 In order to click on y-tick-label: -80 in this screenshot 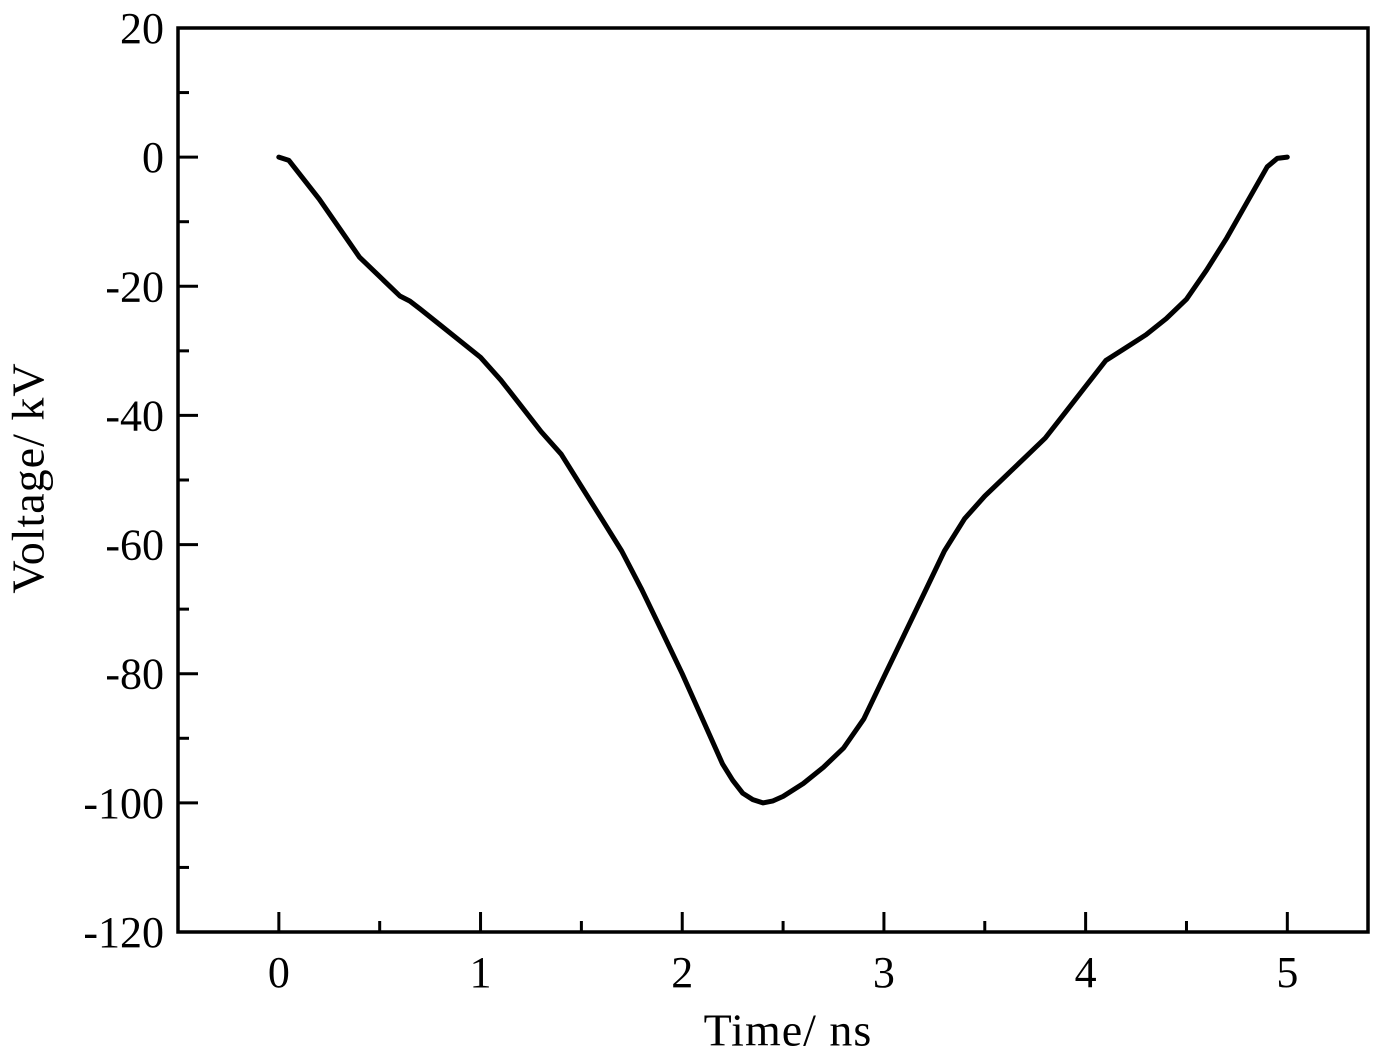, I will do `click(134, 674)`.